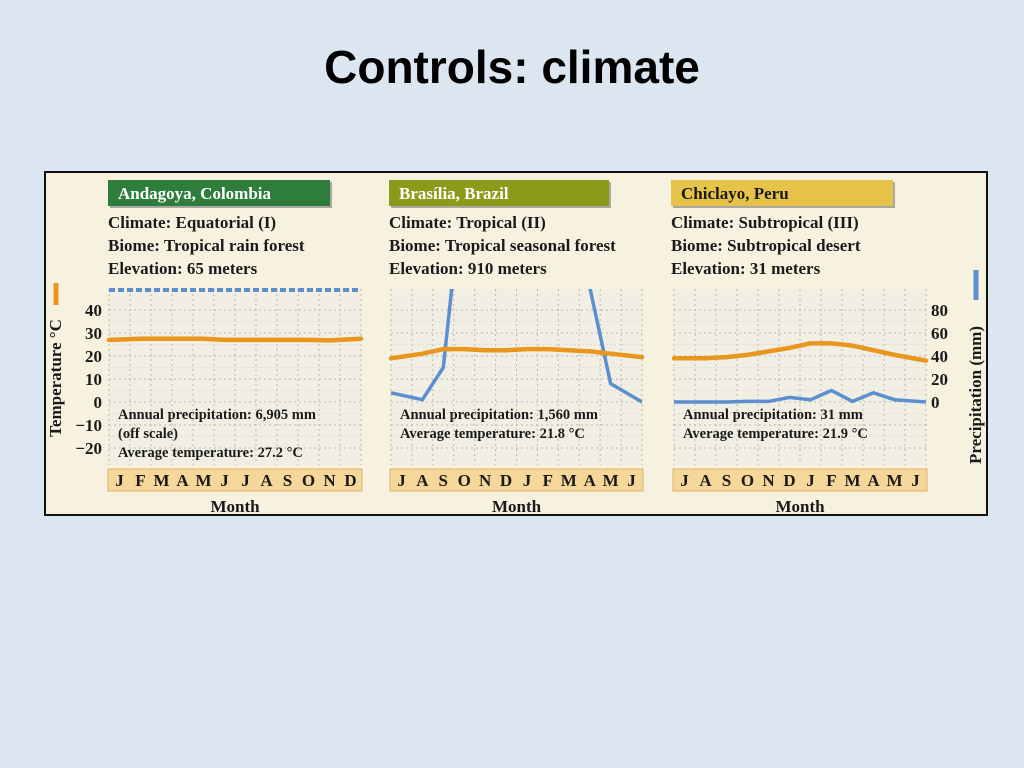  What do you see at coordinates (93, 310) in the screenshot?
I see `temperature-tick-label: 40` at bounding box center [93, 310].